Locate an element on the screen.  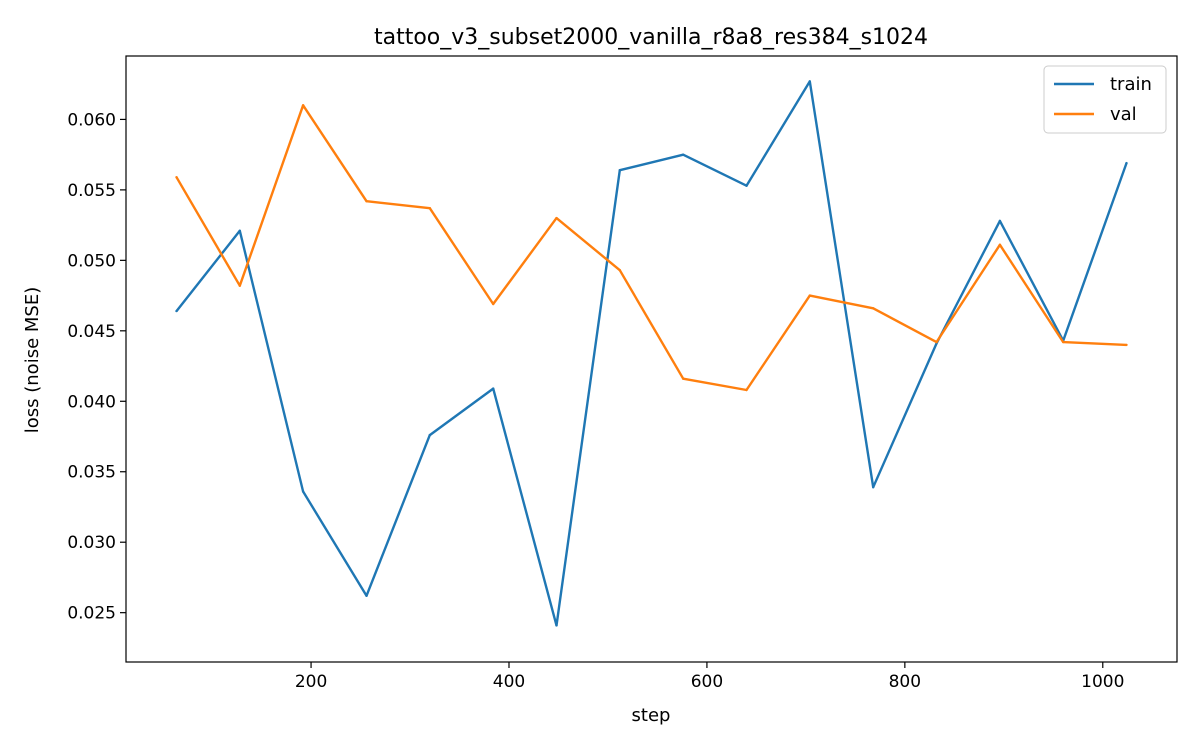
x-tick-label: 1000 is located at coordinates (1102, 682).